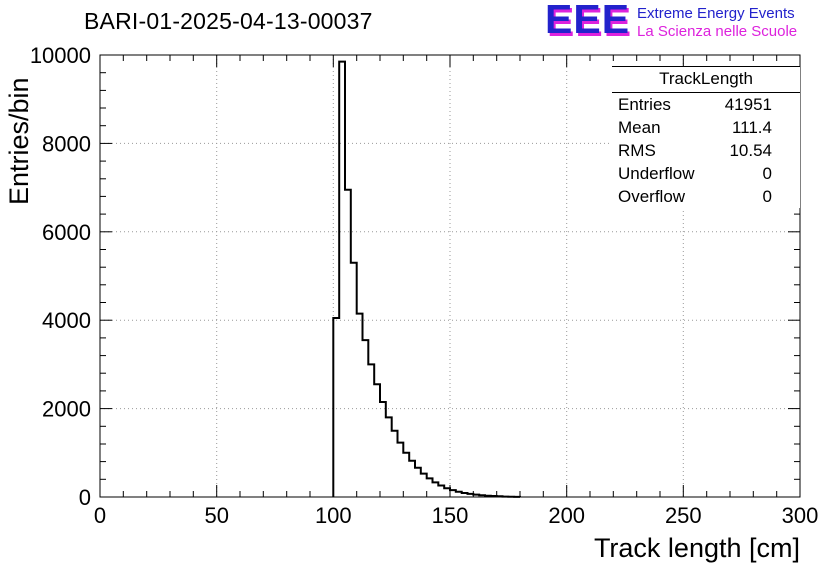 This screenshot has height=572, width=836. What do you see at coordinates (800, 515) in the screenshot?
I see `x-tick-label: 300` at bounding box center [800, 515].